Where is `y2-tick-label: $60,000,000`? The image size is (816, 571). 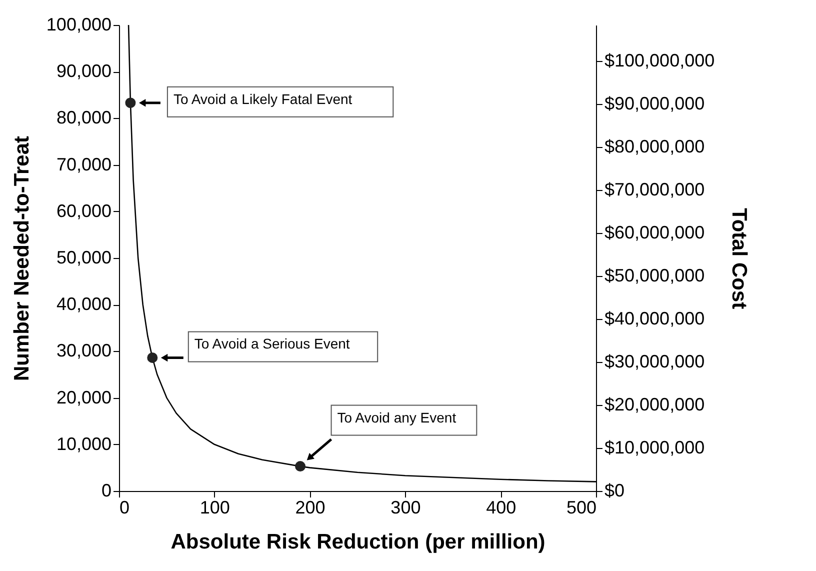 y2-tick-label: $60,000,000 is located at coordinates (654, 232).